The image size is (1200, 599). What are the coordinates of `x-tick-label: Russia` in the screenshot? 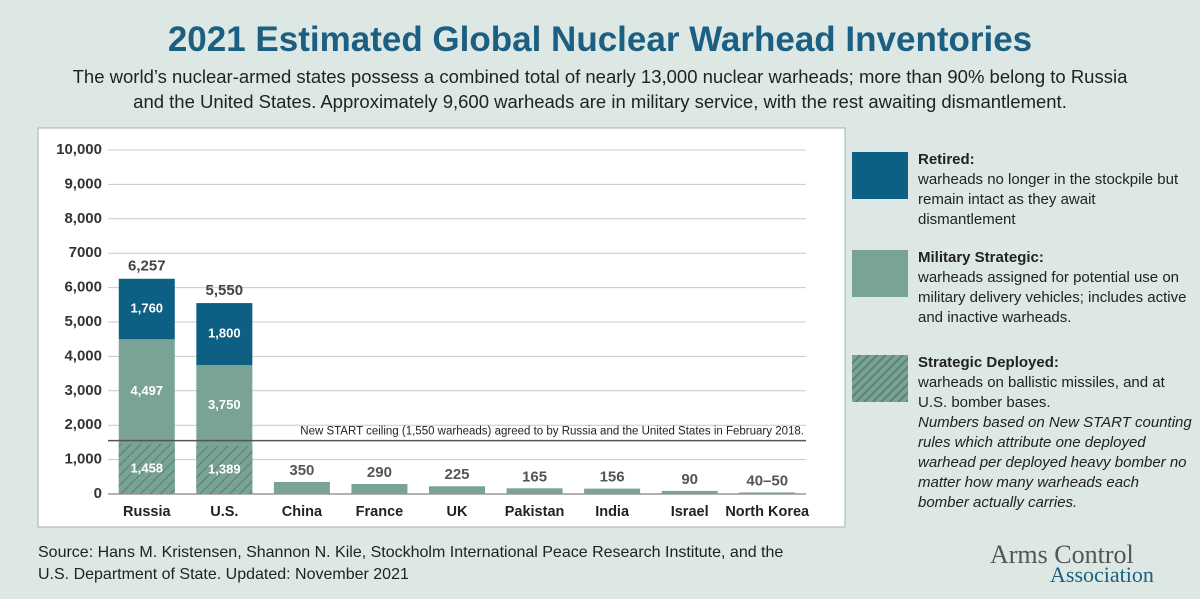 It's located at (147, 512).